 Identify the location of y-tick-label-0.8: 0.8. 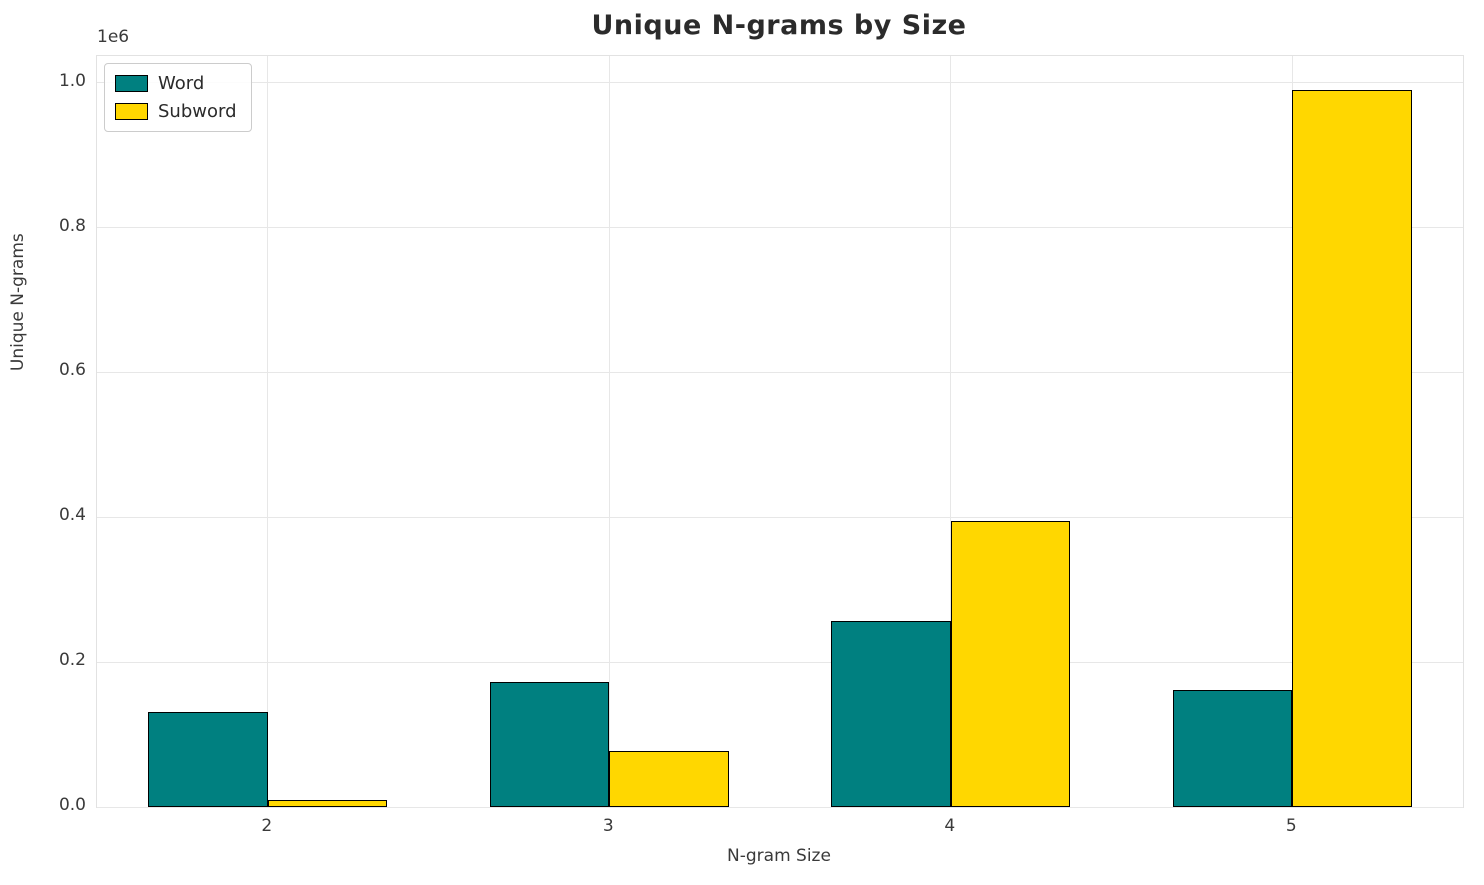
(72, 225).